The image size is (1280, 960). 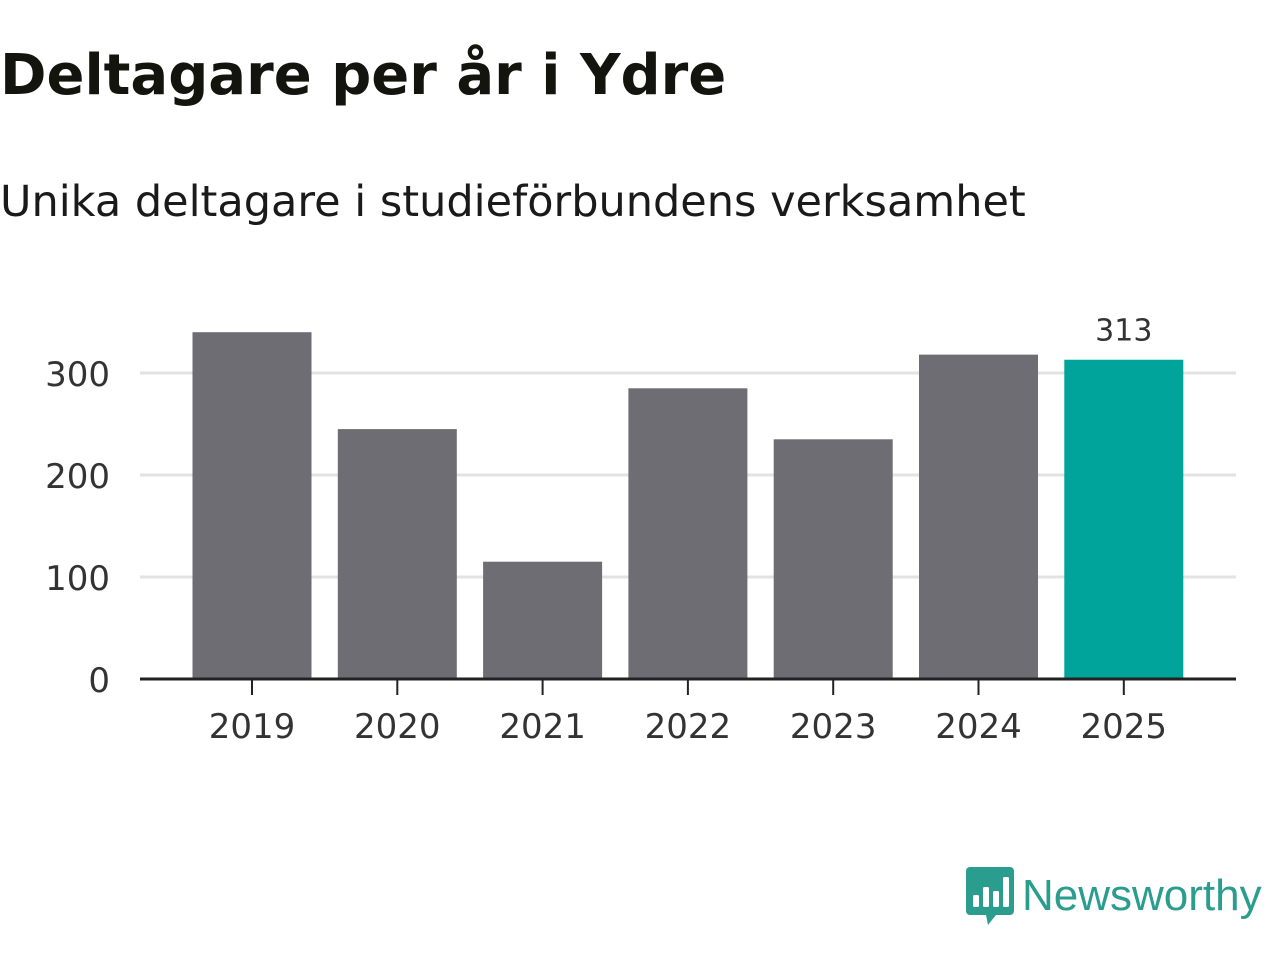 I want to click on x-tick-label: 2020, so click(x=397, y=727).